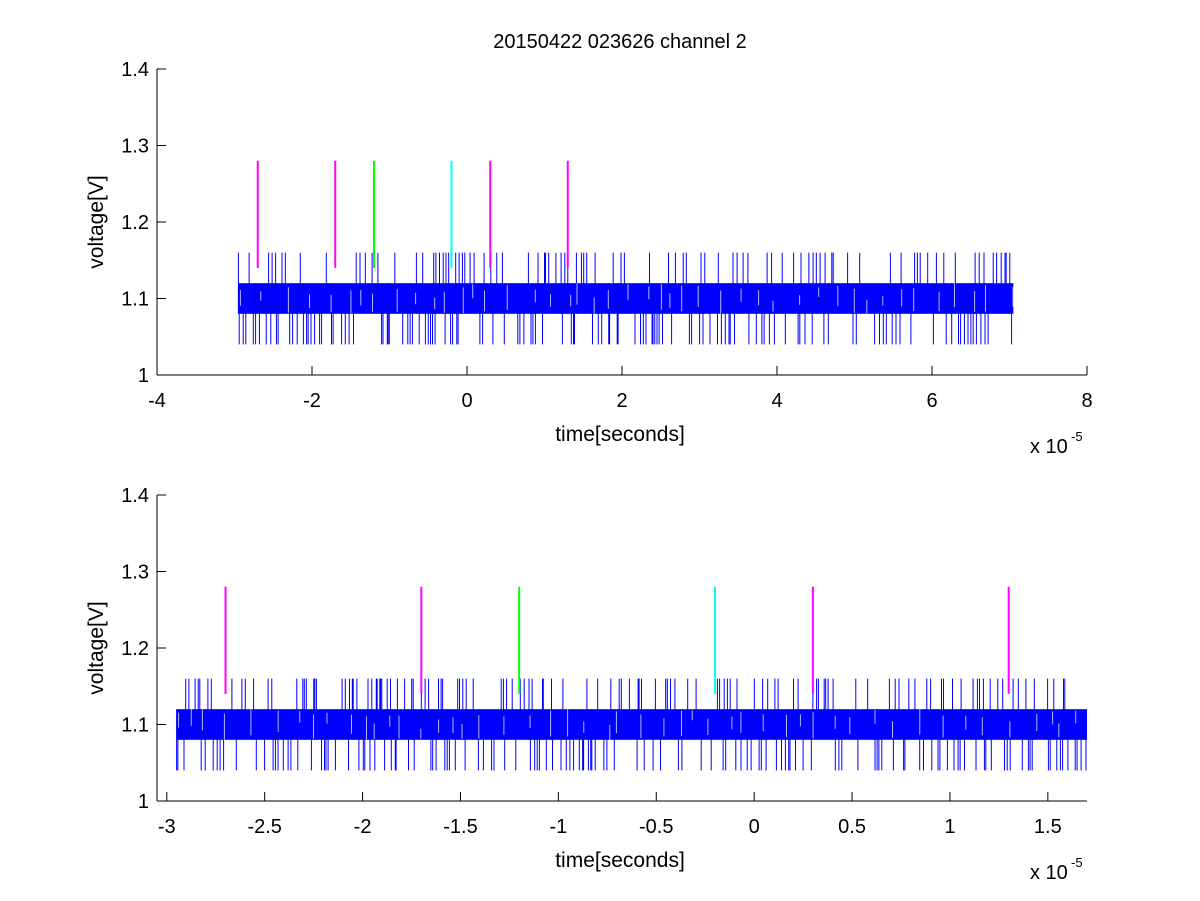 The image size is (1200, 901). What do you see at coordinates (656, 827) in the screenshot?
I see `x-tick-label: -0.5` at bounding box center [656, 827].